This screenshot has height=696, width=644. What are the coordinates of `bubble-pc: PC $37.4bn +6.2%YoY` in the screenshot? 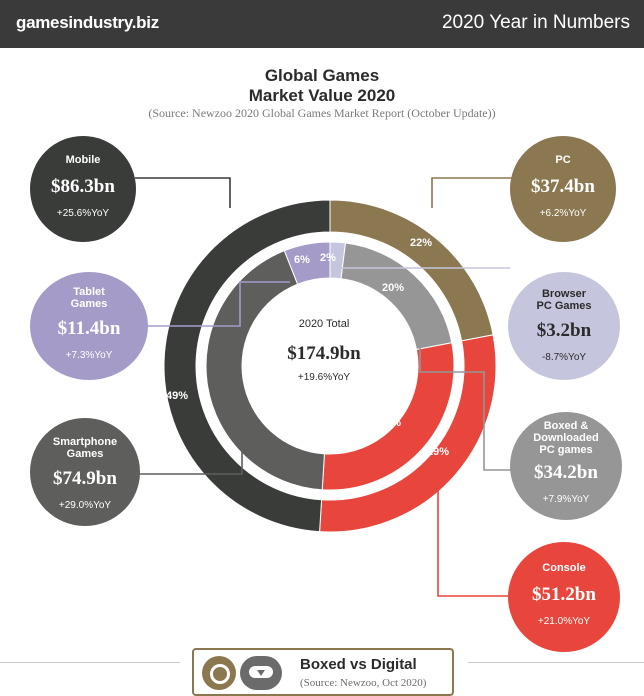 It's located at (563, 189).